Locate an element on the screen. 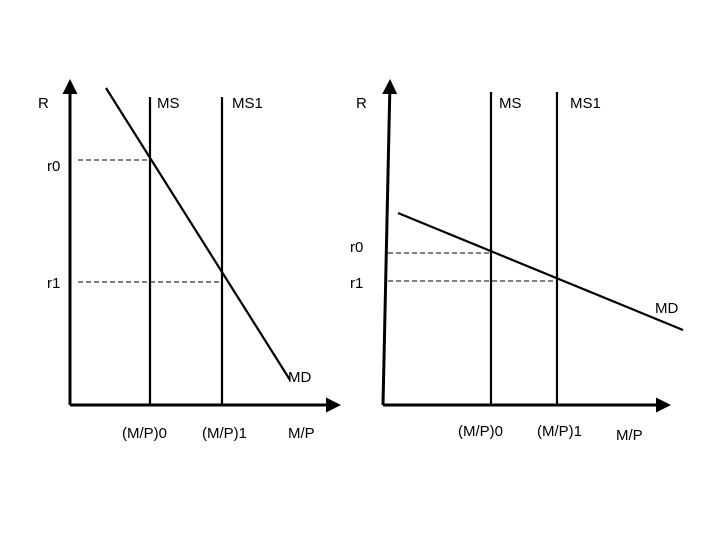 The height and width of the screenshot is (540, 720). left-x-axis-label: M/P is located at coordinates (301, 433).